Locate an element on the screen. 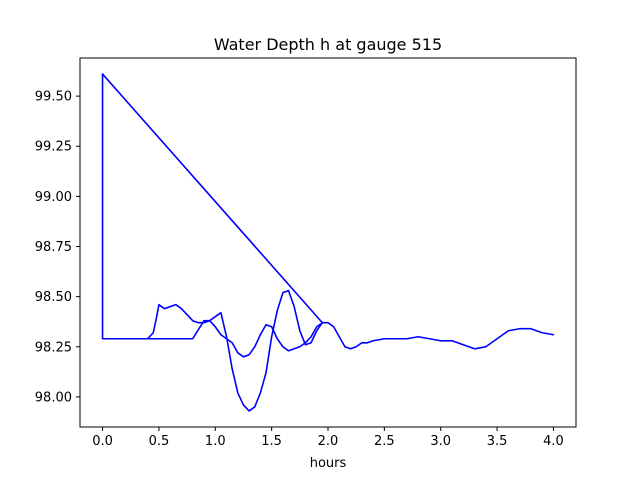  x-tick-label: 2.0 is located at coordinates (328, 441).